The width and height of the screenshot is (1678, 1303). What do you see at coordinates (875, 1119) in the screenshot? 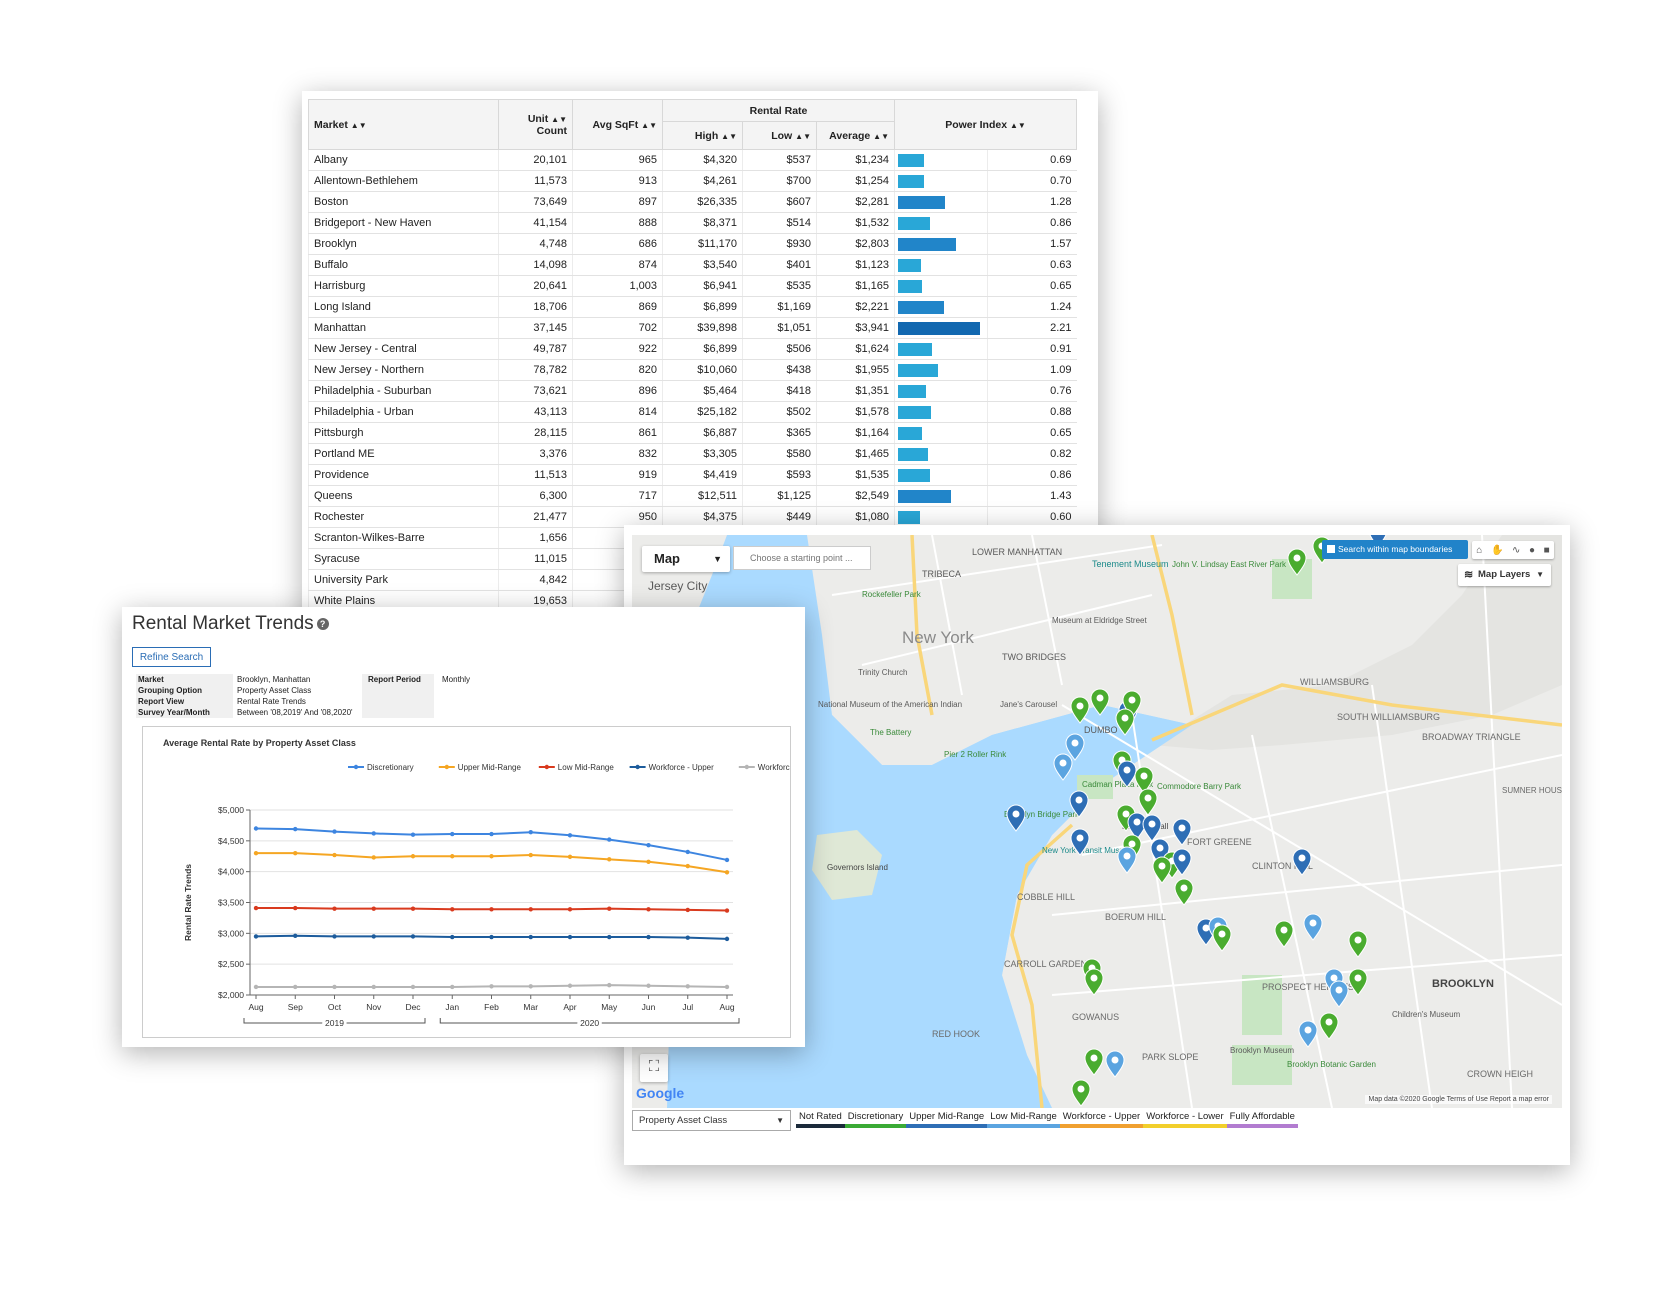
I see `legend-item: Discretionary` at bounding box center [875, 1119].